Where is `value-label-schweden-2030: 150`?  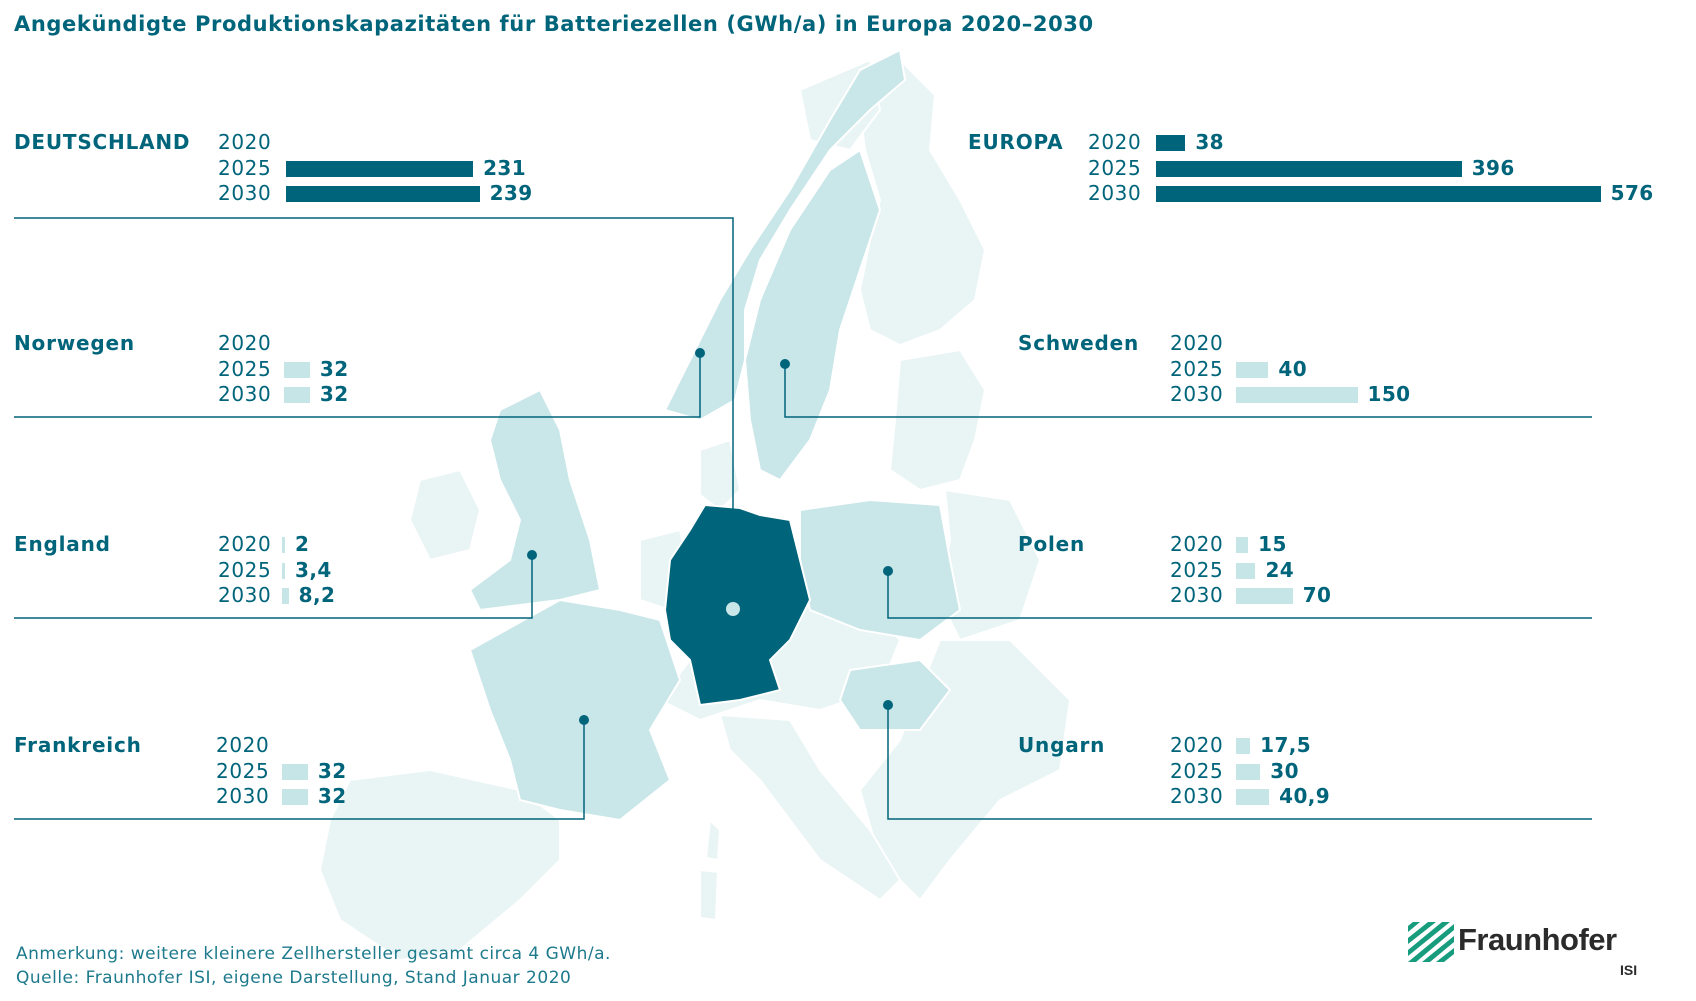 value-label-schweden-2030: 150 is located at coordinates (1389, 394).